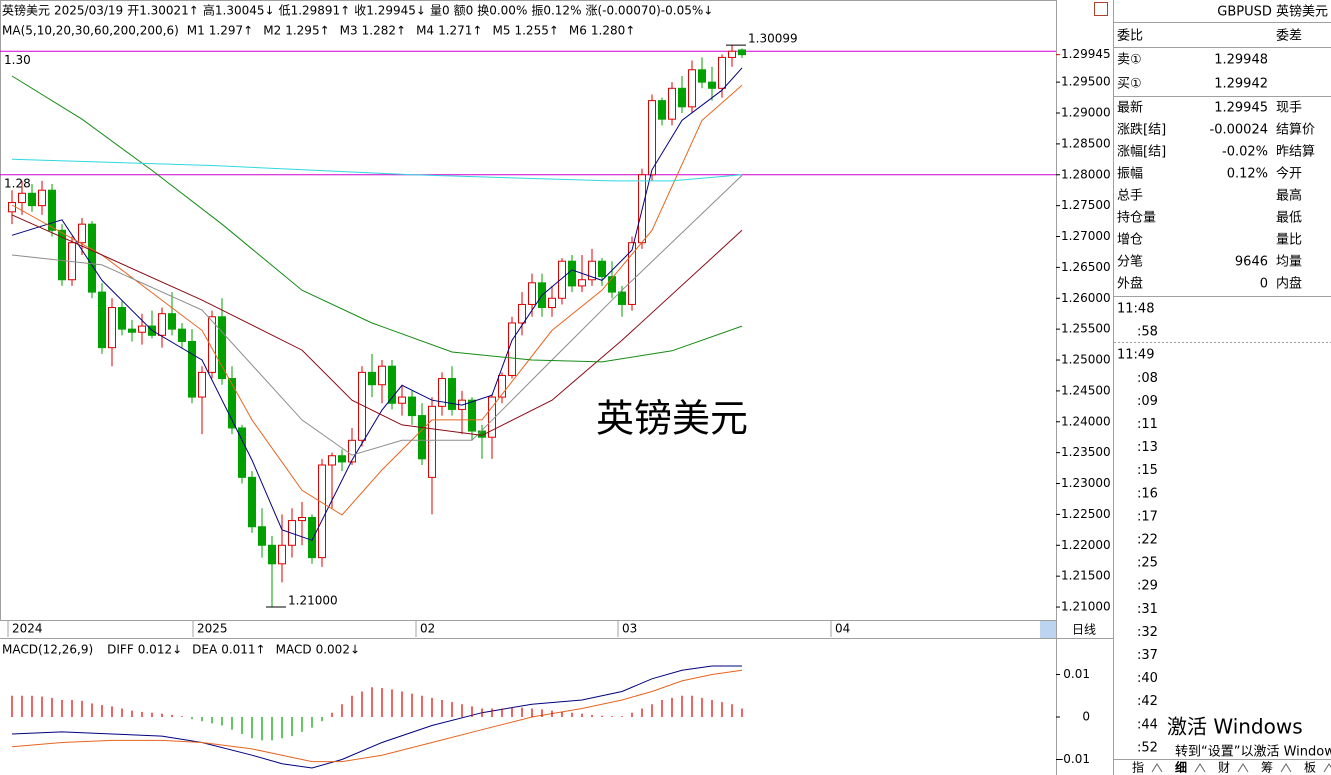 The image size is (1331, 775). Describe the element at coordinates (1048, 629) in the screenshot. I see `scroll-handle` at that location.